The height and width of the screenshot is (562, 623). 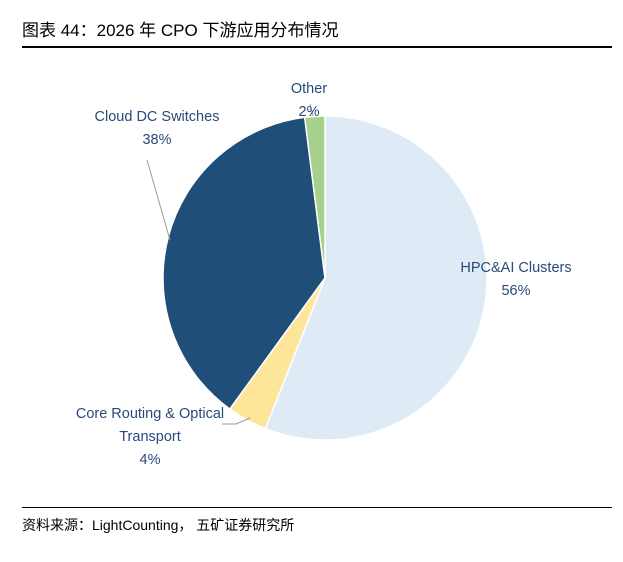 What do you see at coordinates (150, 437) in the screenshot?
I see `slice-label-core-routing-optical-transport: Core Routing & Optical Transport 4%` at bounding box center [150, 437].